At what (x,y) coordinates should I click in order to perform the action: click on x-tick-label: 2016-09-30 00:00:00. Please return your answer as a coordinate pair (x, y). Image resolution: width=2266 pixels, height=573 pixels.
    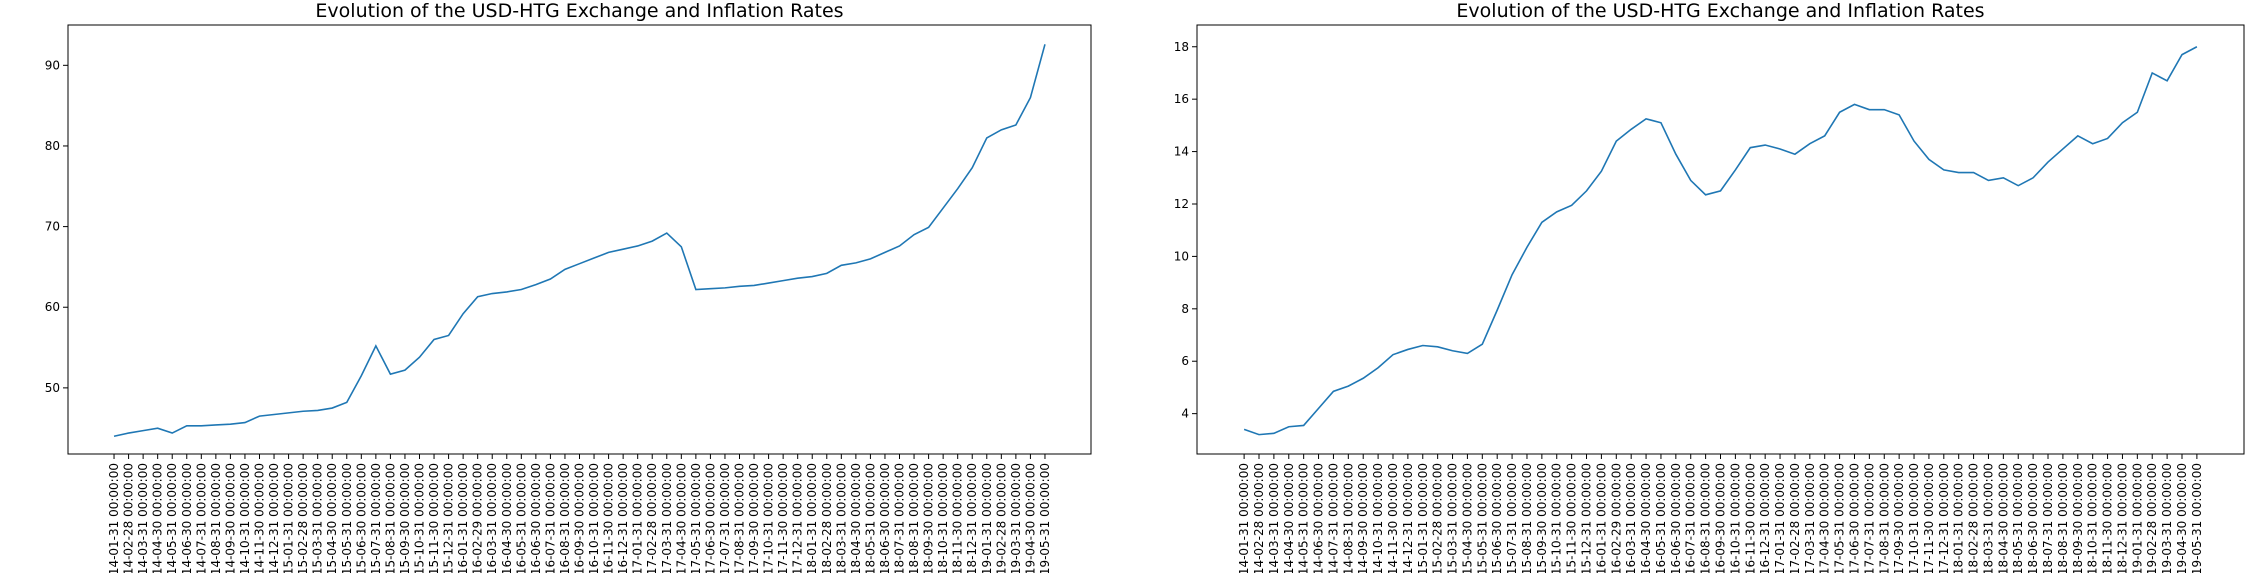
    Looking at the image, I should click on (1721, 518).